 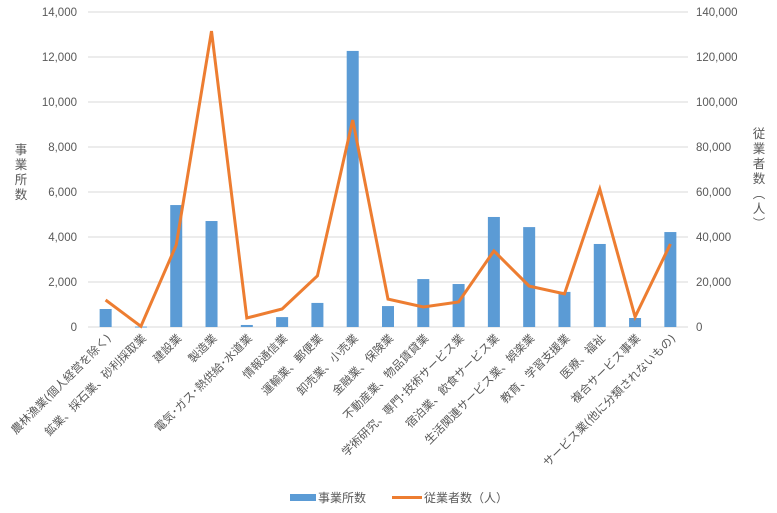 What do you see at coordinates (59, 13) in the screenshot?
I see `left-tick-label: 14,000` at bounding box center [59, 13].